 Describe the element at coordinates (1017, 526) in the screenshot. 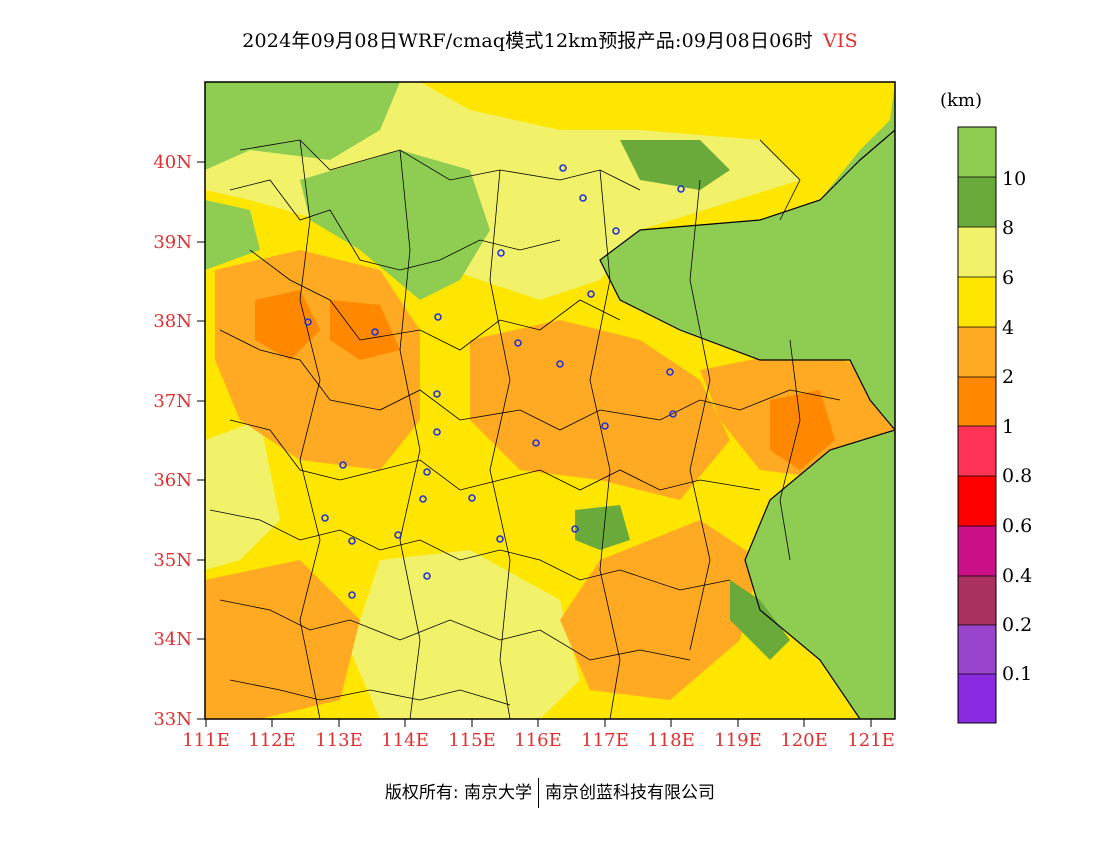

I see `colorbar-label: 0.6` at that location.